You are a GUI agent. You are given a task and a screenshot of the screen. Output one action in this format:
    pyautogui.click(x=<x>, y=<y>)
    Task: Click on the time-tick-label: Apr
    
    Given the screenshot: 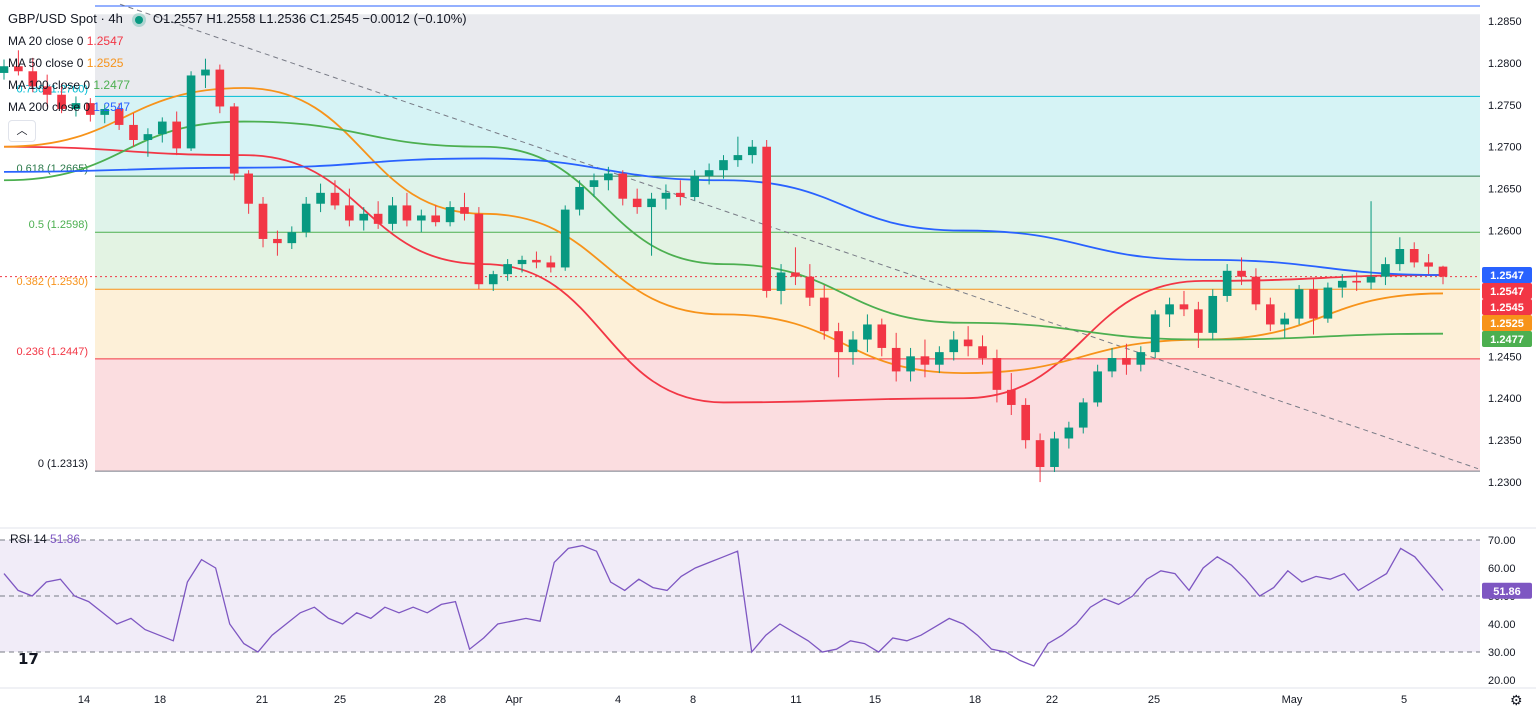 What is the action you would take?
    pyautogui.click(x=513, y=700)
    